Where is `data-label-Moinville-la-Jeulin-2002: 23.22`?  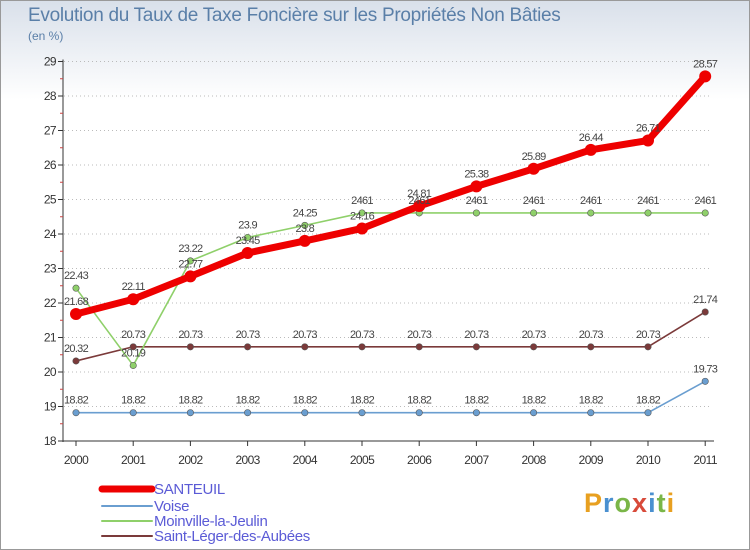 data-label-Moinville-la-Jeulin-2002: 23.22 is located at coordinates (190, 249).